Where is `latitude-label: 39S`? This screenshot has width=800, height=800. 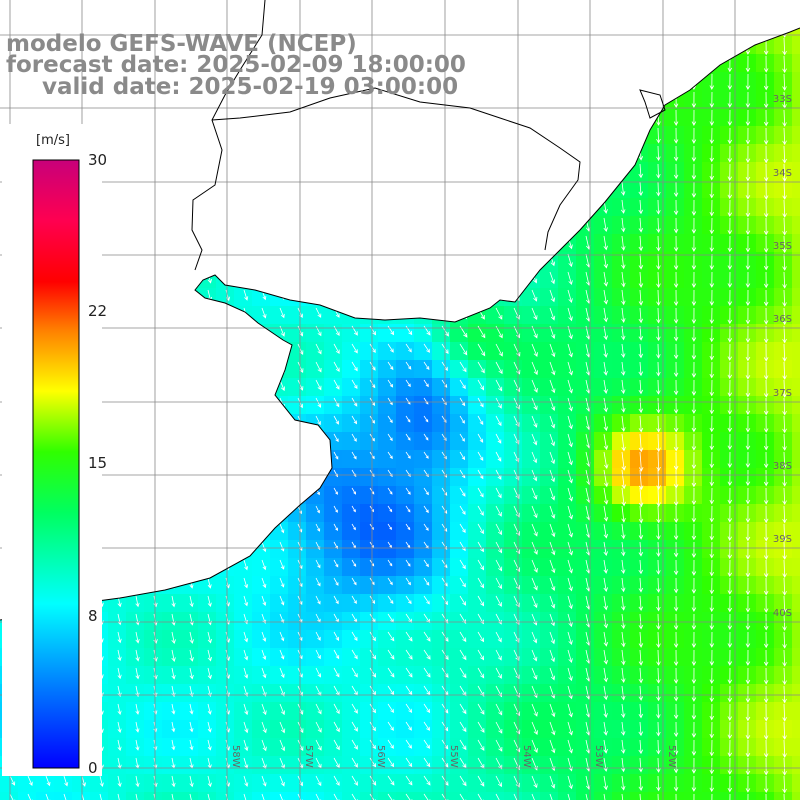 latitude-label: 39S is located at coordinates (782, 539).